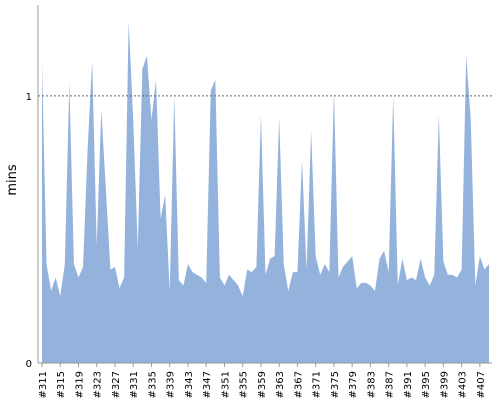 The image size is (500, 404). What do you see at coordinates (390, 384) in the screenshot?
I see `x-tick-label: #387` at bounding box center [390, 384].